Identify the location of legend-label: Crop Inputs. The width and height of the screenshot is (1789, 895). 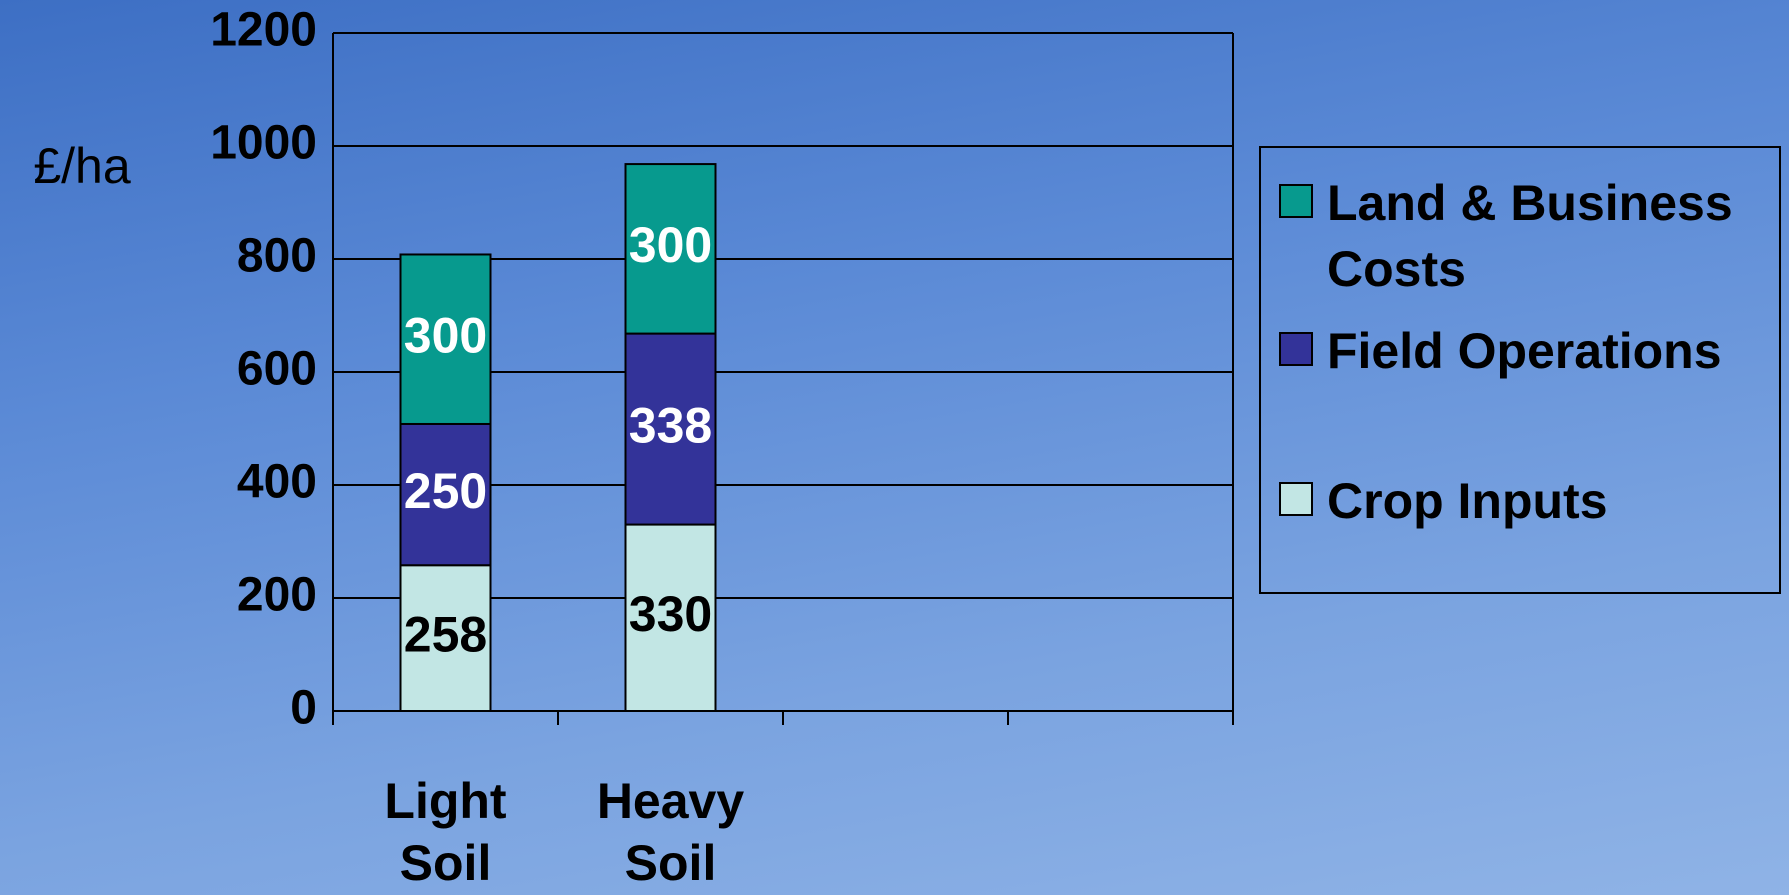
(1467, 501).